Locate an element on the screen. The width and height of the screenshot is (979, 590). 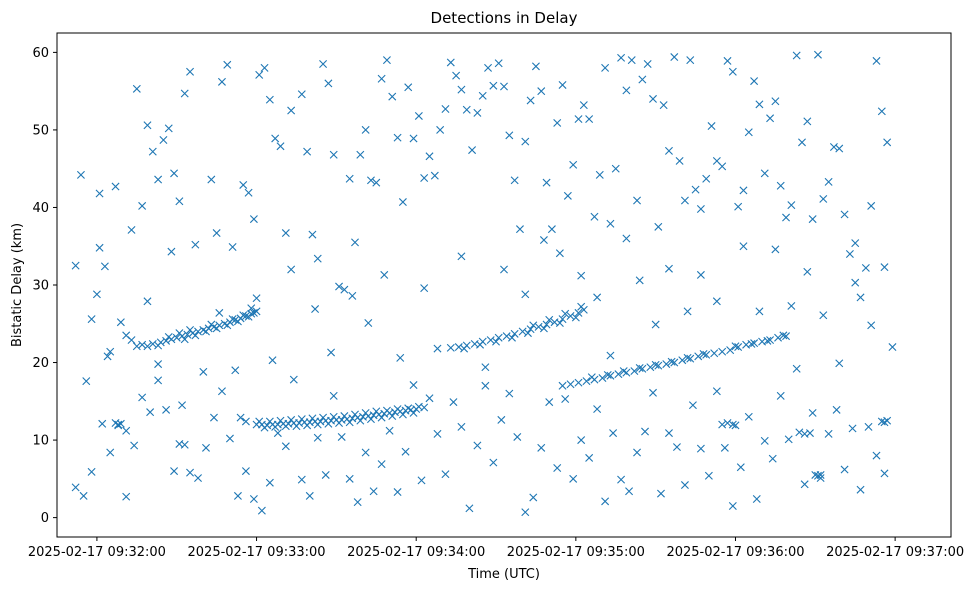
y-tick-label: 40 is located at coordinates (40, 208).